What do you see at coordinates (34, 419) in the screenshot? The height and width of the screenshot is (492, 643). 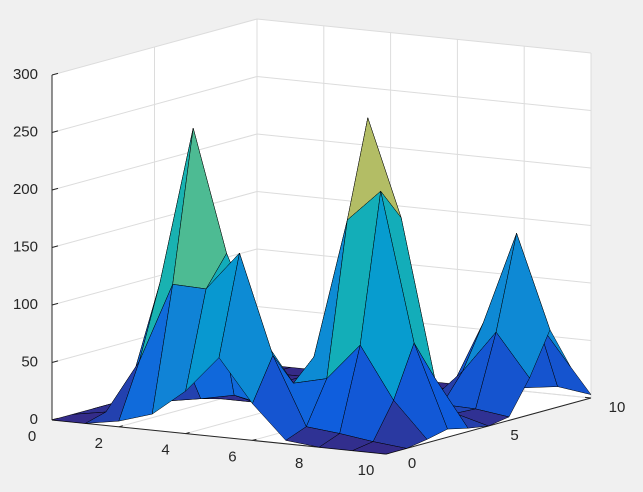 I see `z-tick-label: 0` at bounding box center [34, 419].